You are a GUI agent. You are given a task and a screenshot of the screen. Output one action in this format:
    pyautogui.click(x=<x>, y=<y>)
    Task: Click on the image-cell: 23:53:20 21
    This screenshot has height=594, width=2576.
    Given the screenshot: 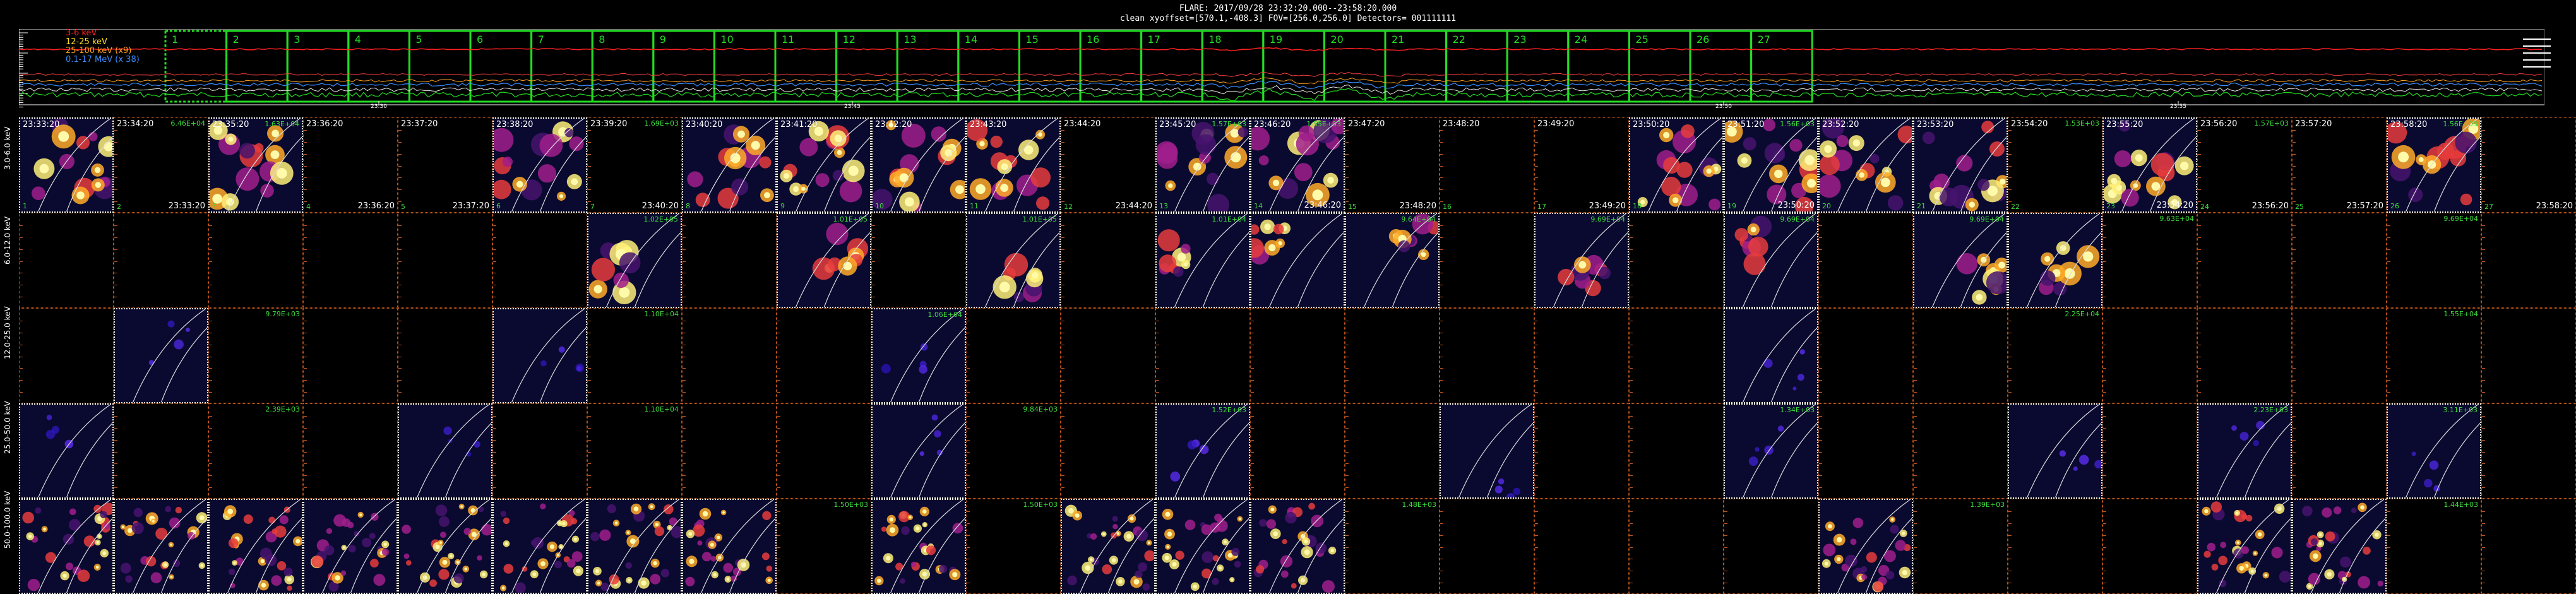 What is the action you would take?
    pyautogui.click(x=1960, y=165)
    